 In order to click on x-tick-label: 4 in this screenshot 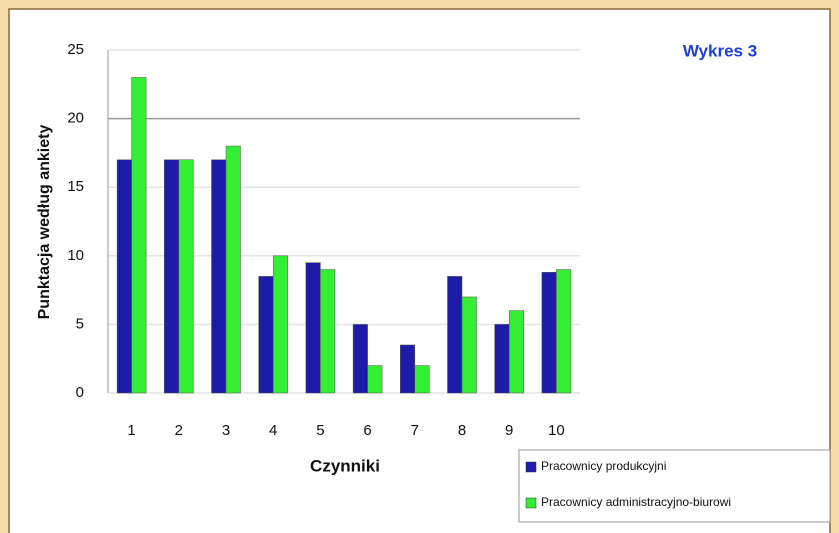, I will do `click(273, 430)`.